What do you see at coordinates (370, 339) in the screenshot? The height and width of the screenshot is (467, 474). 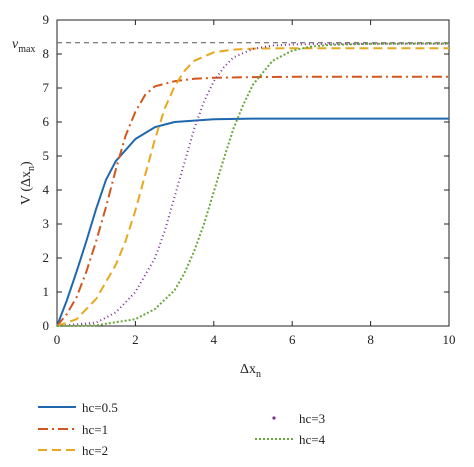 I see `x-tick-label: 8` at bounding box center [370, 339].